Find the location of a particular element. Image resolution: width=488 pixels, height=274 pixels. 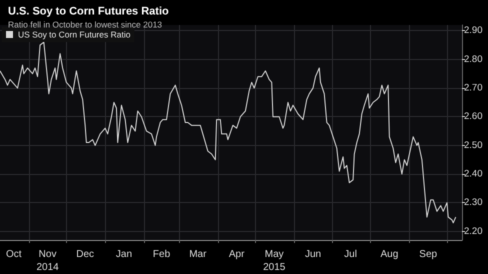

x-tick-label: Jun is located at coordinates (313, 254).